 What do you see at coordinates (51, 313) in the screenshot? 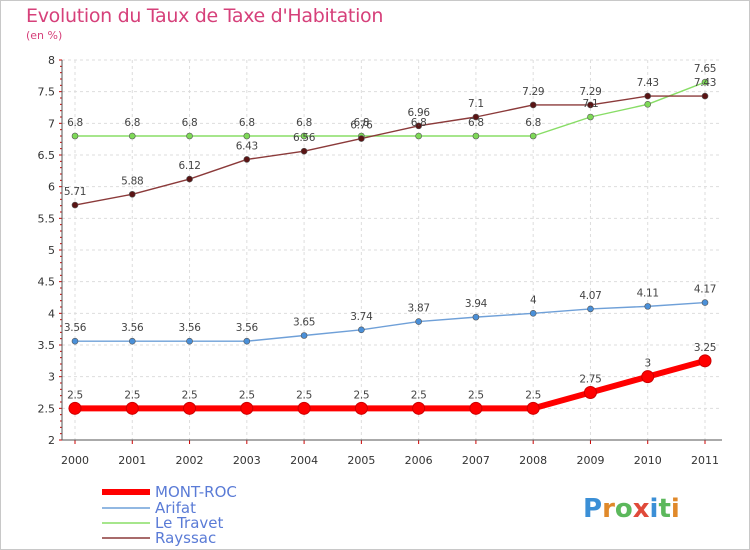
I see `y-tick-label: 4` at bounding box center [51, 313].